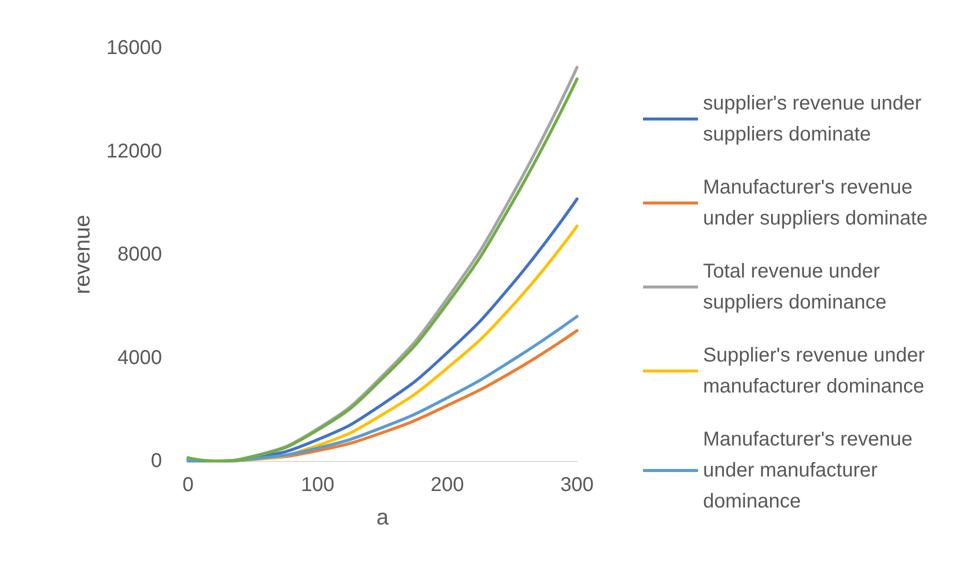 The image size is (971, 581). What do you see at coordinates (156, 461) in the screenshot?
I see `y-tick-label: 0` at bounding box center [156, 461].